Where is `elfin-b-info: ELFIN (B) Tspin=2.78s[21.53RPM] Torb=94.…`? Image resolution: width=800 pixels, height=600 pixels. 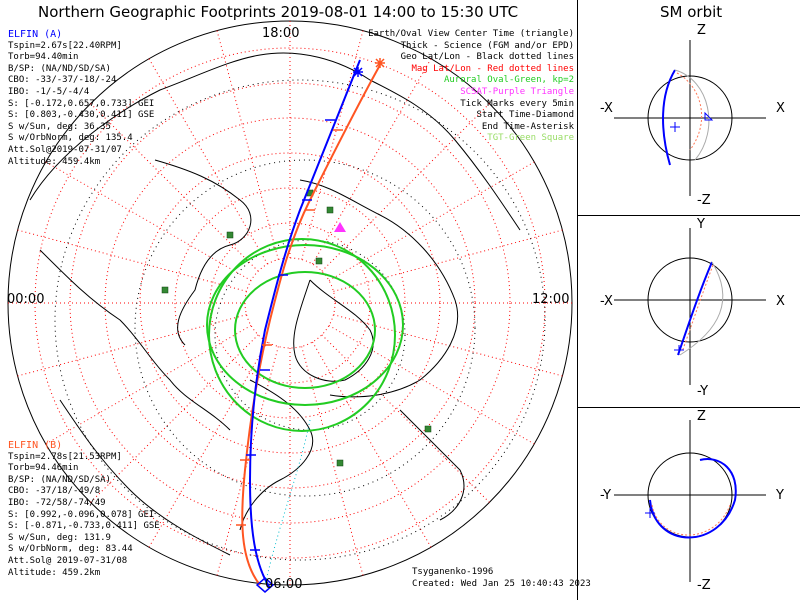
elfin-b-info: ELFIN (B) Tspin=2.78s[21.53RPM] Torb=94.… is located at coordinates (84, 509).